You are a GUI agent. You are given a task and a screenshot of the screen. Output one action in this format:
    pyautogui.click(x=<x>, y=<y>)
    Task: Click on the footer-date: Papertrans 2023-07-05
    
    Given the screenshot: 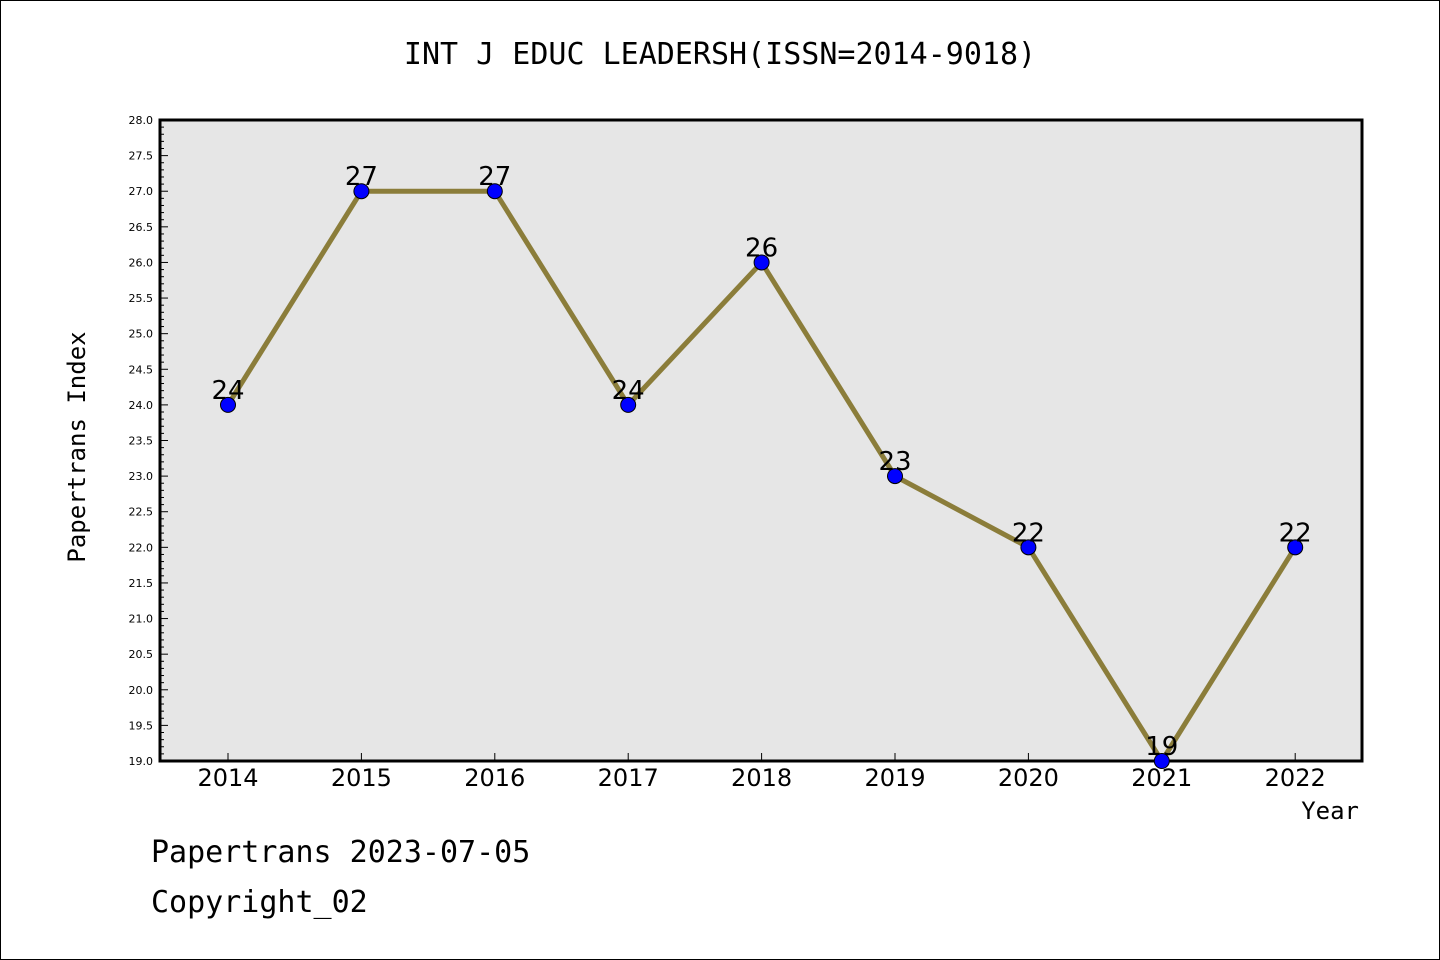 What is the action you would take?
    pyautogui.click(x=341, y=852)
    